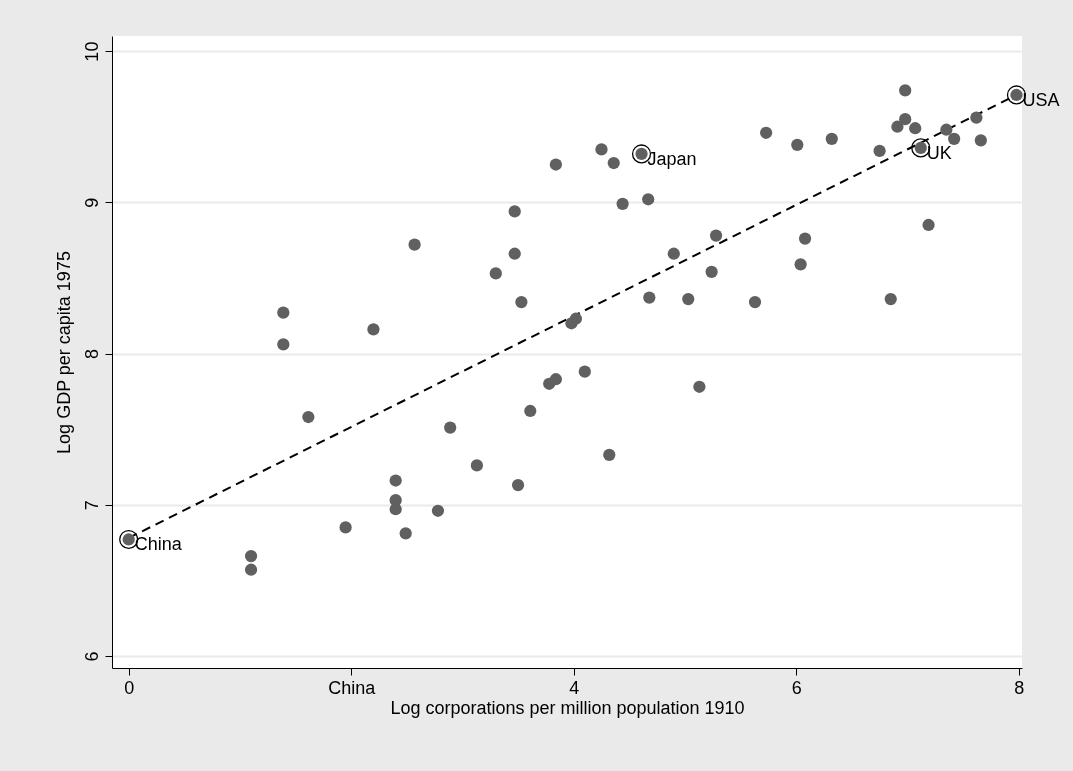 This screenshot has width=1073, height=771. Describe the element at coordinates (1041, 99) in the screenshot. I see `annotation: USA` at that location.